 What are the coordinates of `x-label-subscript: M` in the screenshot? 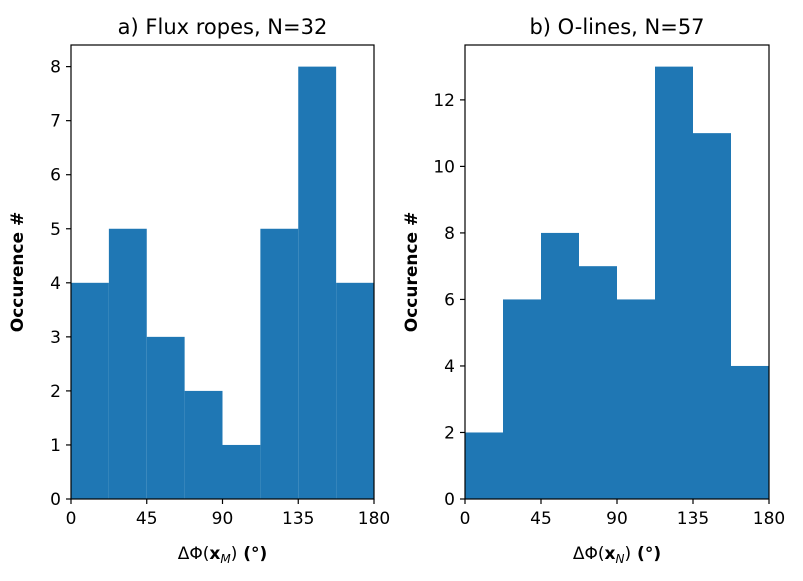 It's located at (225, 559).